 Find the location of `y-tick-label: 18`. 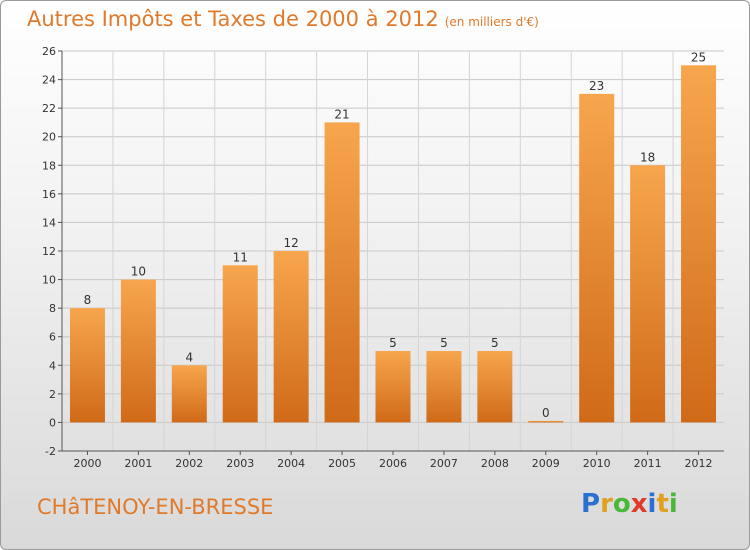

y-tick-label: 18 is located at coordinates (49, 165).